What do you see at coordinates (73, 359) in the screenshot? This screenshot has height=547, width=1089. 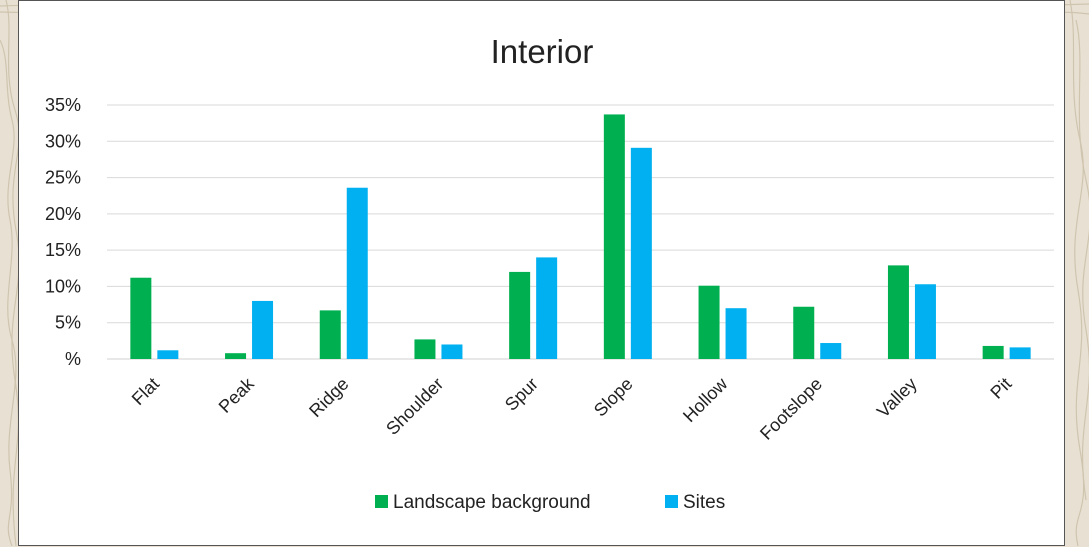 I see `y-tick-label: %` at bounding box center [73, 359].